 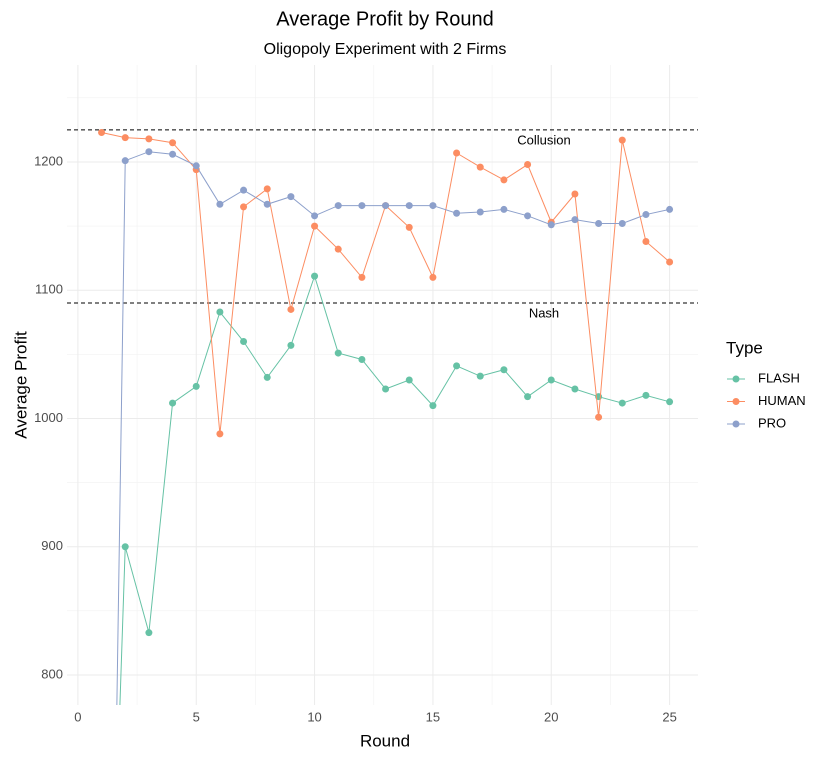 I want to click on y-tick-label: 800, so click(x=52, y=673).